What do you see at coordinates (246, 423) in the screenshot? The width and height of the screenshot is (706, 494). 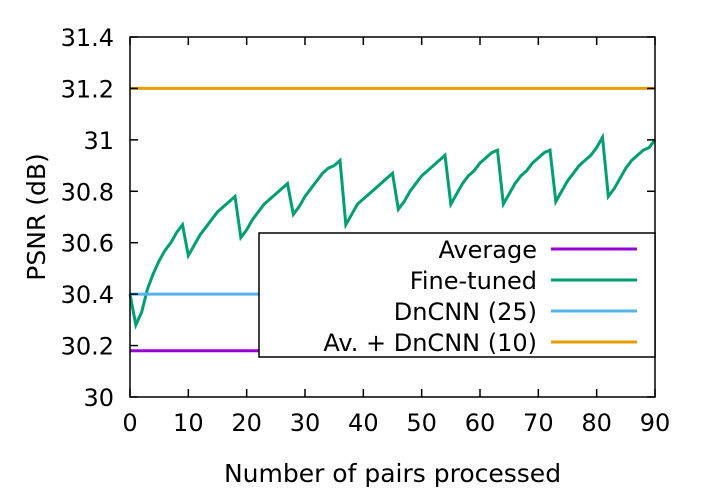 I see `x-tick-label: 20` at bounding box center [246, 423].